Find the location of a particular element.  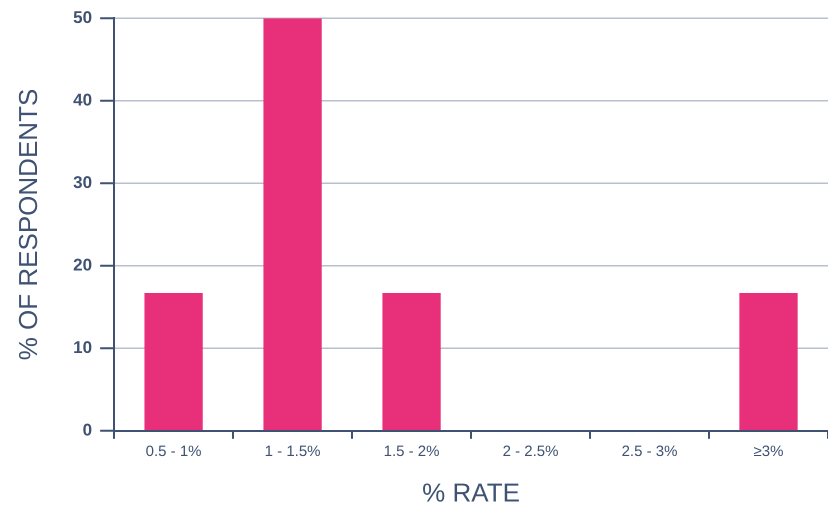

y-tick-label: 50 is located at coordinates (82, 17).